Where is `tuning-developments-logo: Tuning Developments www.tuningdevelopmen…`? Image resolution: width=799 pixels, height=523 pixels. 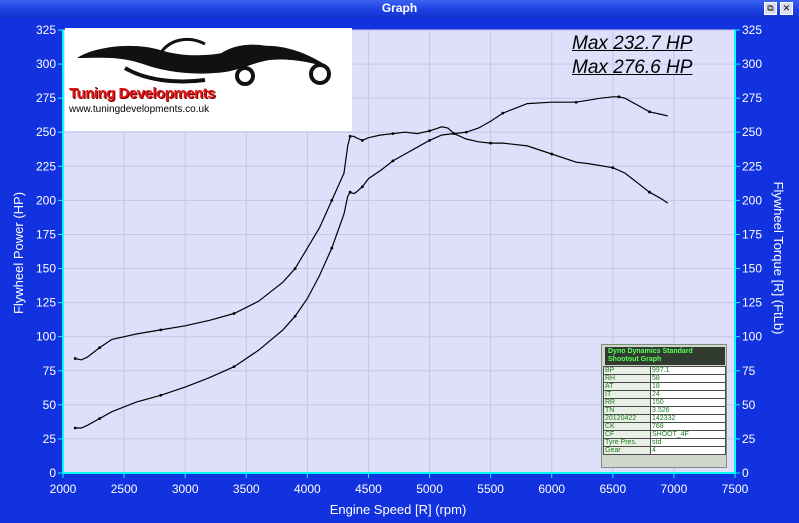
tuning-developments-logo: Tuning Developments www.tuningdevelopmen… is located at coordinates (208, 79).